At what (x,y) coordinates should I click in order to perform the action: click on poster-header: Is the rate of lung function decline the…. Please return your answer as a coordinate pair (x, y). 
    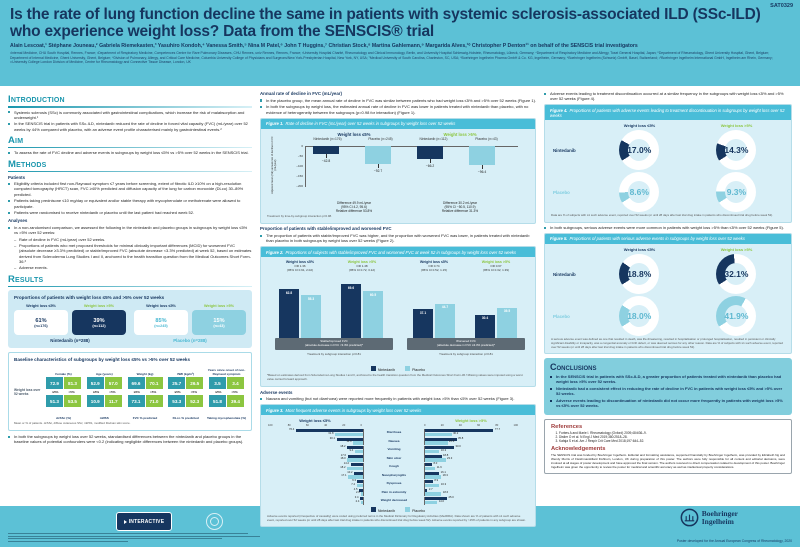
    Looking at the image, I should click on (401, 35).